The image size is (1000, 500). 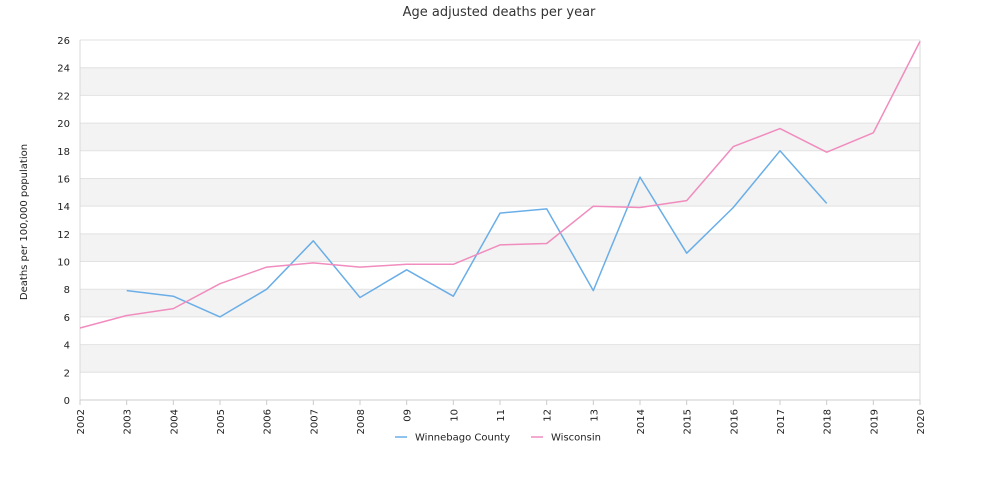 What do you see at coordinates (63, 96) in the screenshot?
I see `y-tick-label: 22` at bounding box center [63, 96].